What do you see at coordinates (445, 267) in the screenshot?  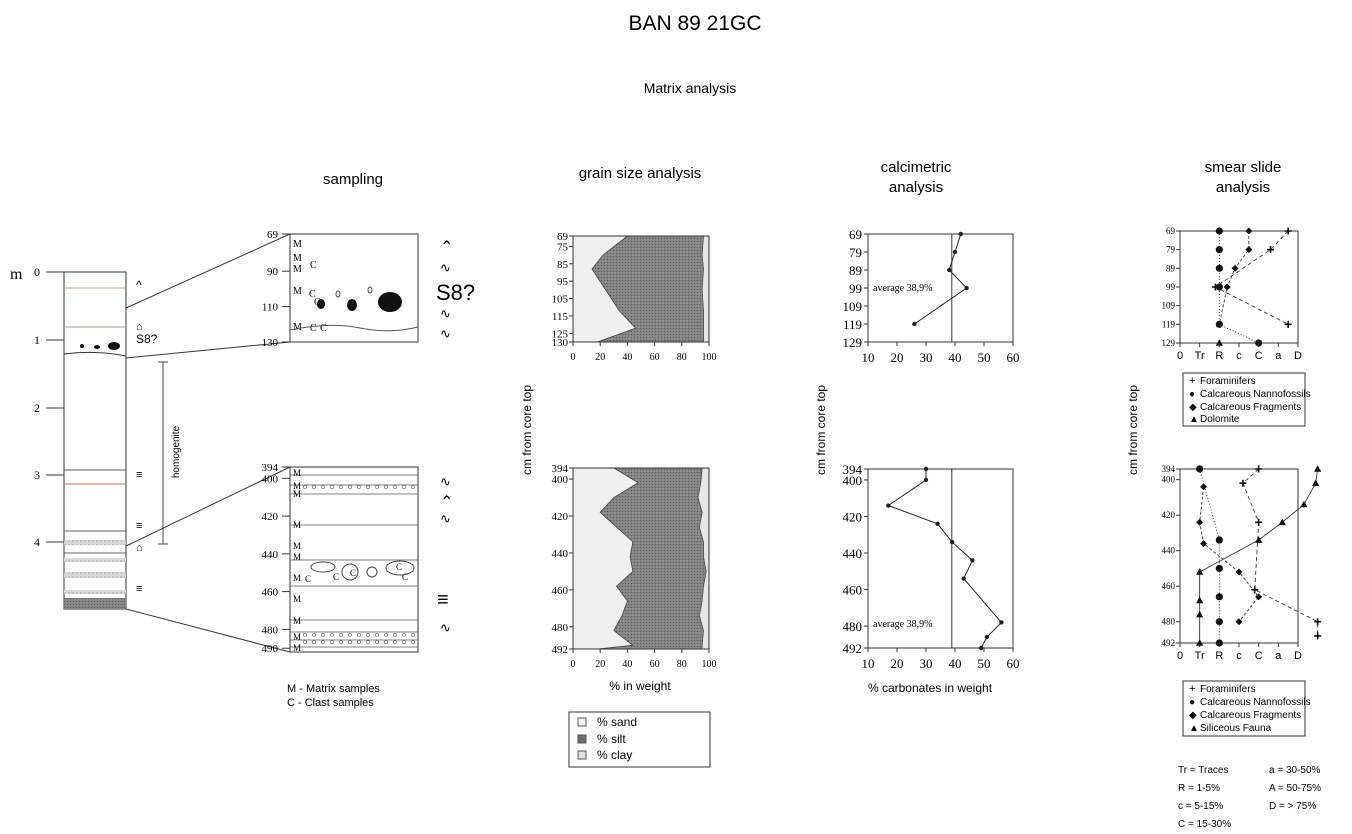 I see `sampling-wave-2: ∿` at bounding box center [445, 267].